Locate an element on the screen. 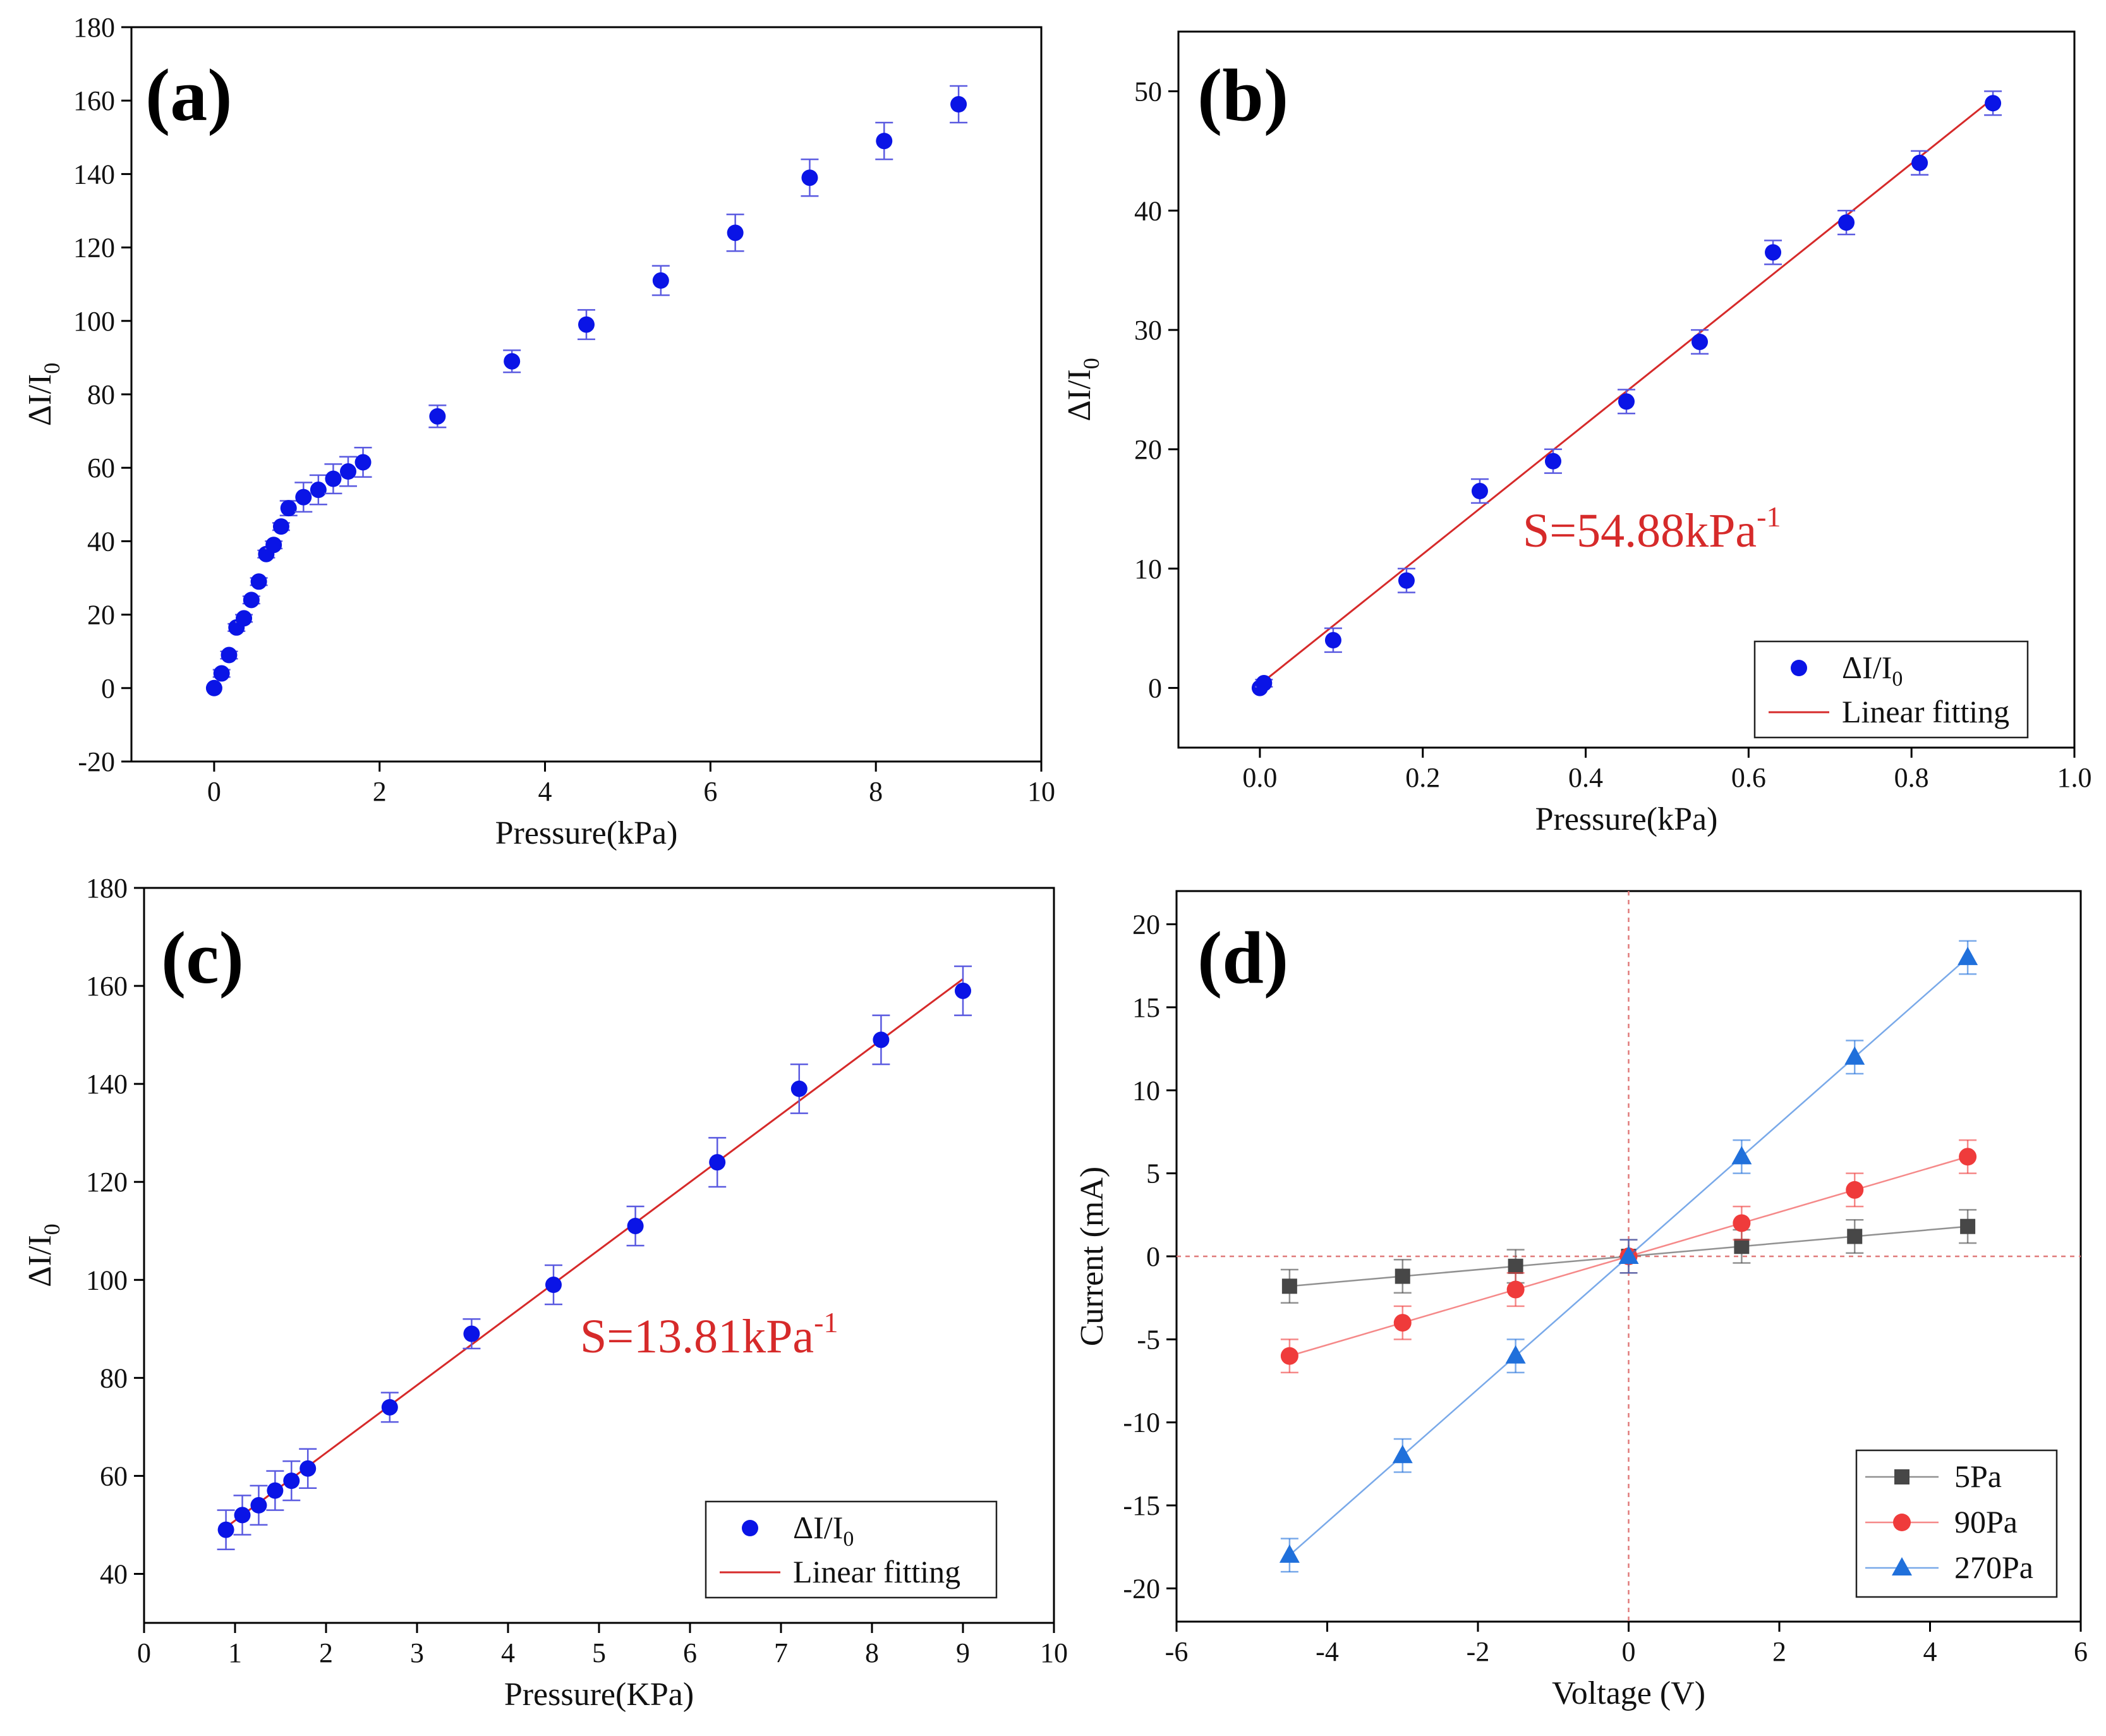  y-tick-label: 10 is located at coordinates (1148, 569).